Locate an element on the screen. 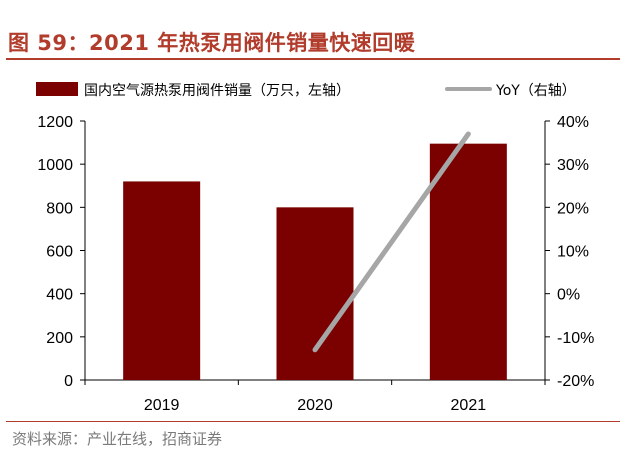 The image size is (627, 455). x-tick-label: 2020 is located at coordinates (315, 405).